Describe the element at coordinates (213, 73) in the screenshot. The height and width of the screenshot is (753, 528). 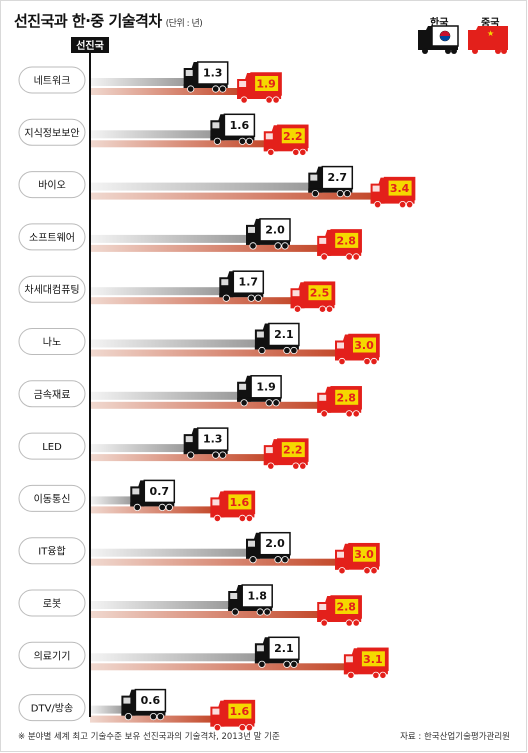
I see `korea-value-label: 1.3` at that location.